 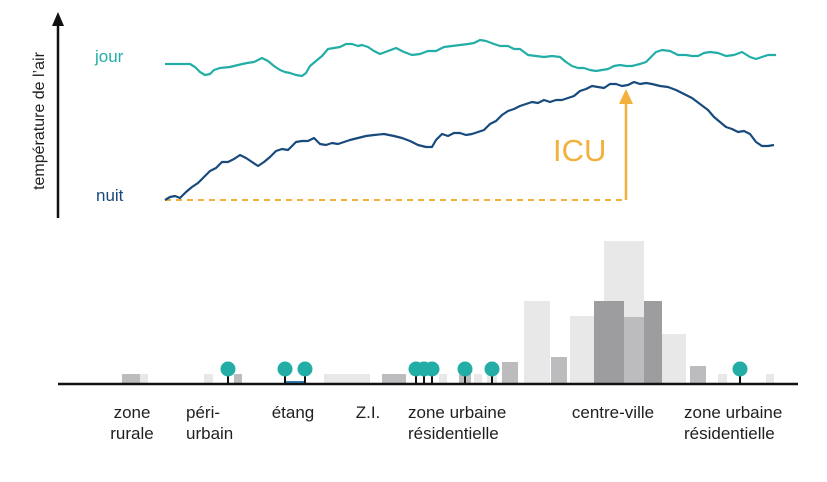 What do you see at coordinates (58, 19) in the screenshot?
I see `y-axis-arrowhead` at bounding box center [58, 19].